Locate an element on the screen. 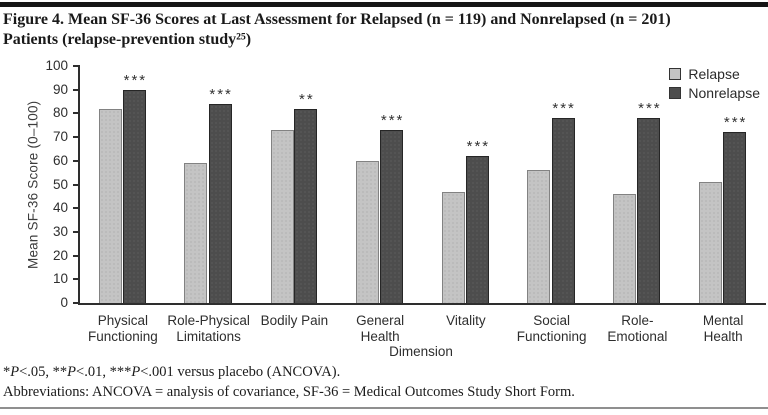 The width and height of the screenshot is (768, 415). bar-nonrelapse-physical-functioning is located at coordinates (134, 196).